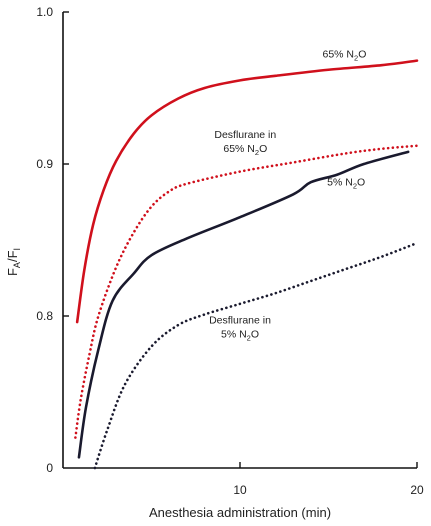 Image resolution: width=431 pixels, height=526 pixels. I want to click on annot-desflurane-5: Desflurane in 5% N2O, so click(240, 329).